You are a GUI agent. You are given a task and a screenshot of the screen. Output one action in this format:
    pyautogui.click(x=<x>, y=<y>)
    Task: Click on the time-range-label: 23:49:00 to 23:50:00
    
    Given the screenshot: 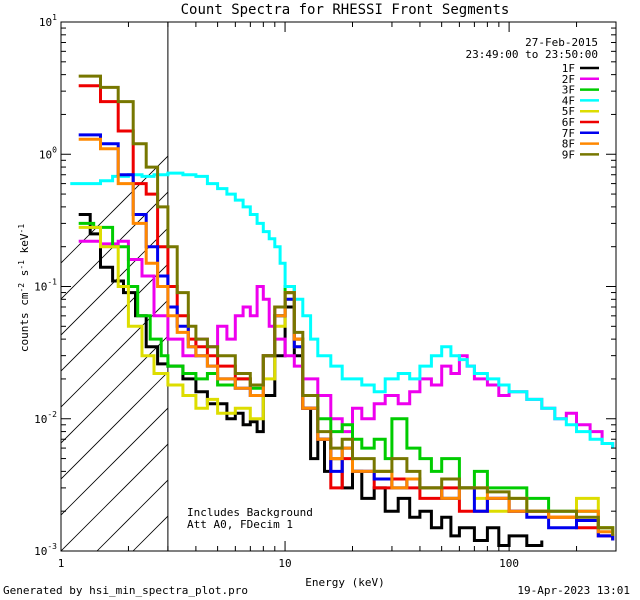 What is the action you would take?
    pyautogui.click(x=532, y=54)
    